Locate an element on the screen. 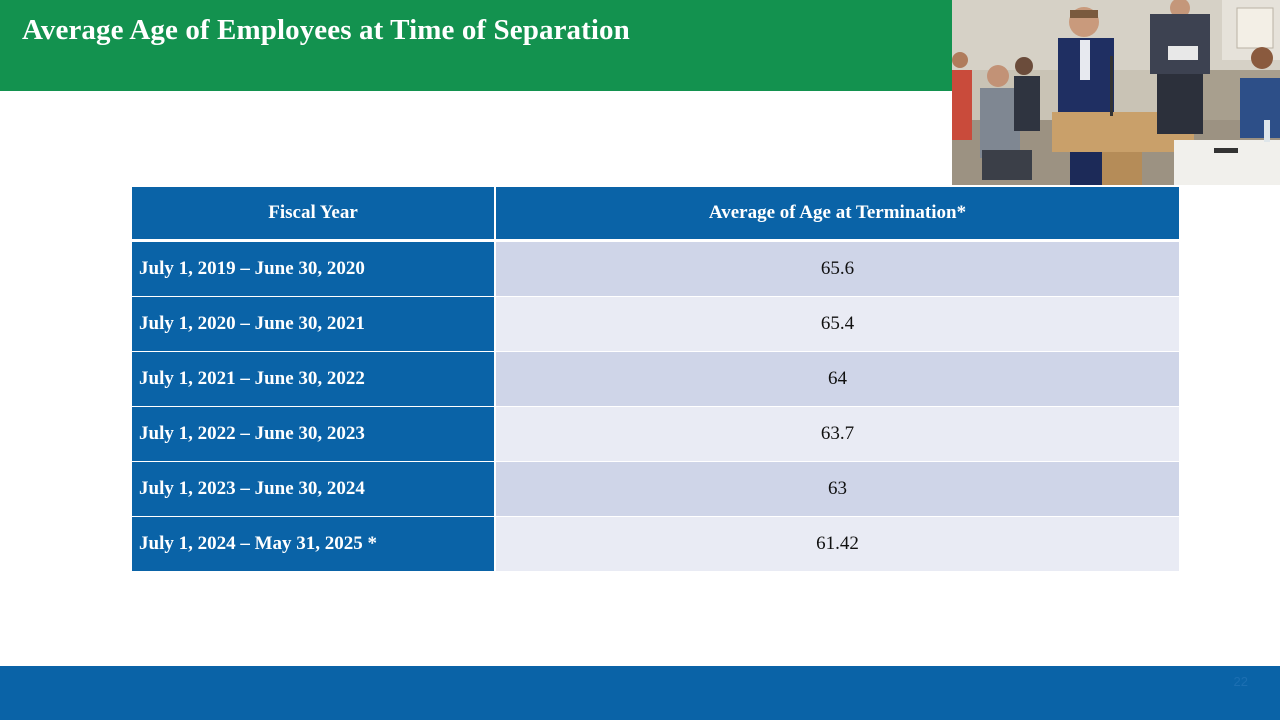  fiscal-year-cell: July 1, 2020 – June 30, 2021 is located at coordinates (314, 324).